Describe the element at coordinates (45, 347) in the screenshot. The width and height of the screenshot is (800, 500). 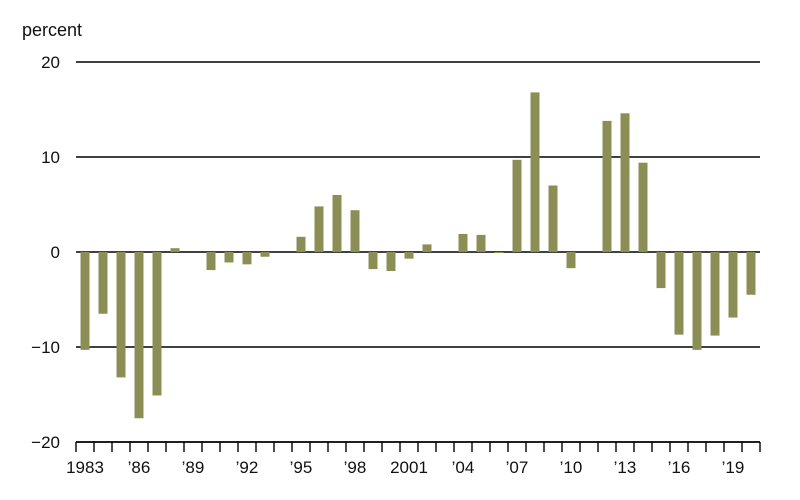
I see `y-tick-label: −10` at that location.